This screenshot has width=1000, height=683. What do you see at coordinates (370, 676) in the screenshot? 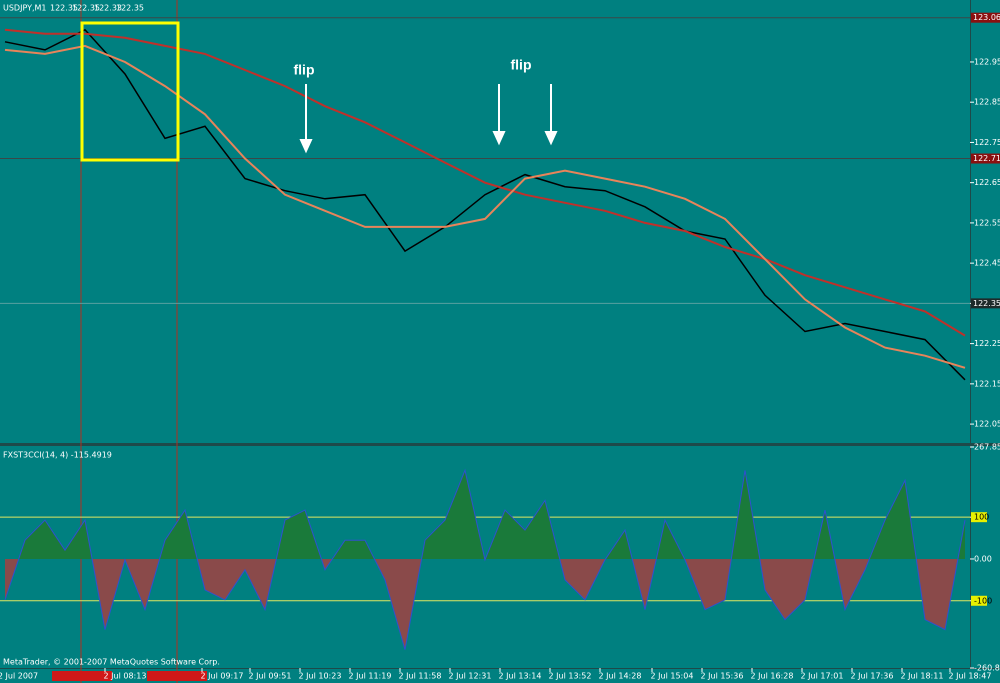
I see `x-tick-label: 2 Jul 11:19` at bounding box center [370, 676].